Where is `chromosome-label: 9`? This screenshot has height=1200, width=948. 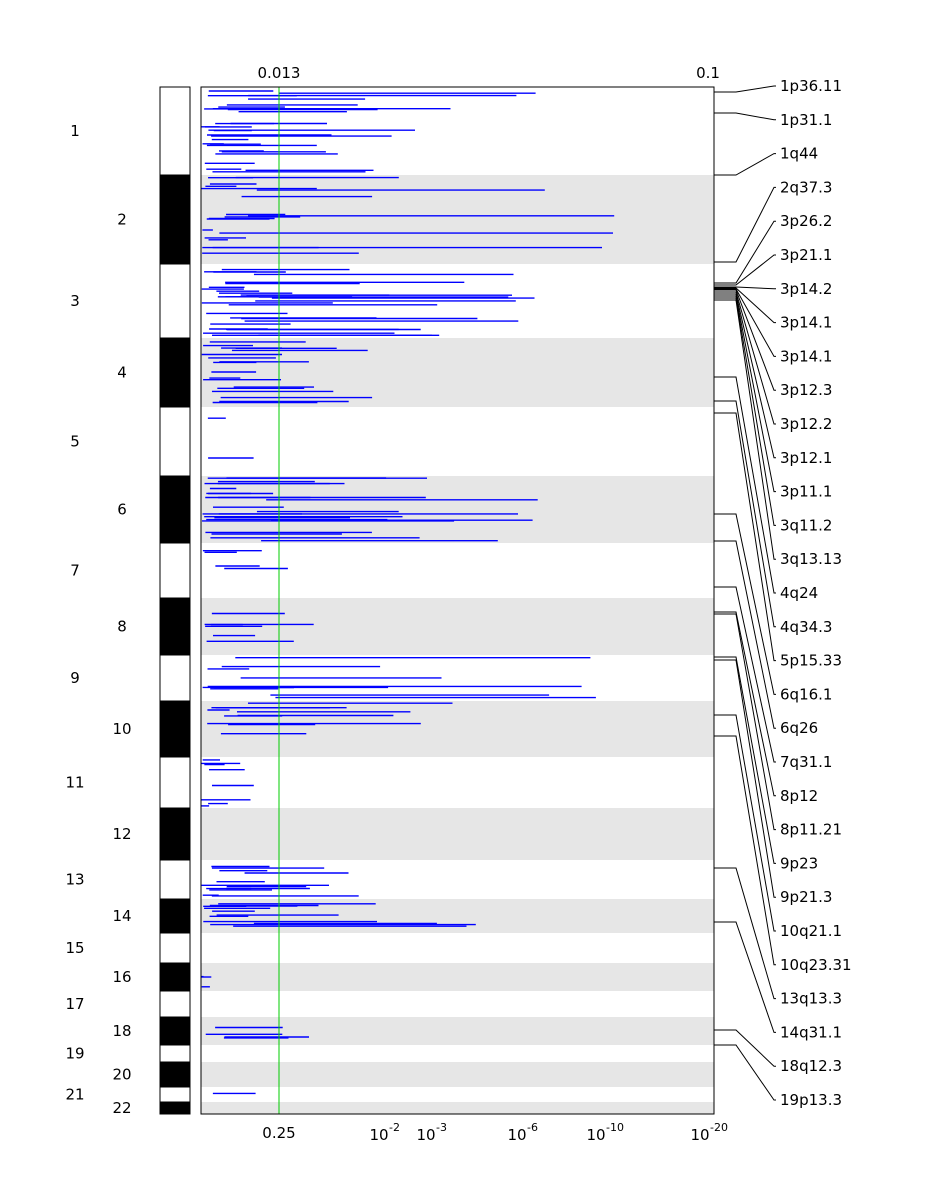 chromosome-label: 9 is located at coordinates (75, 678).